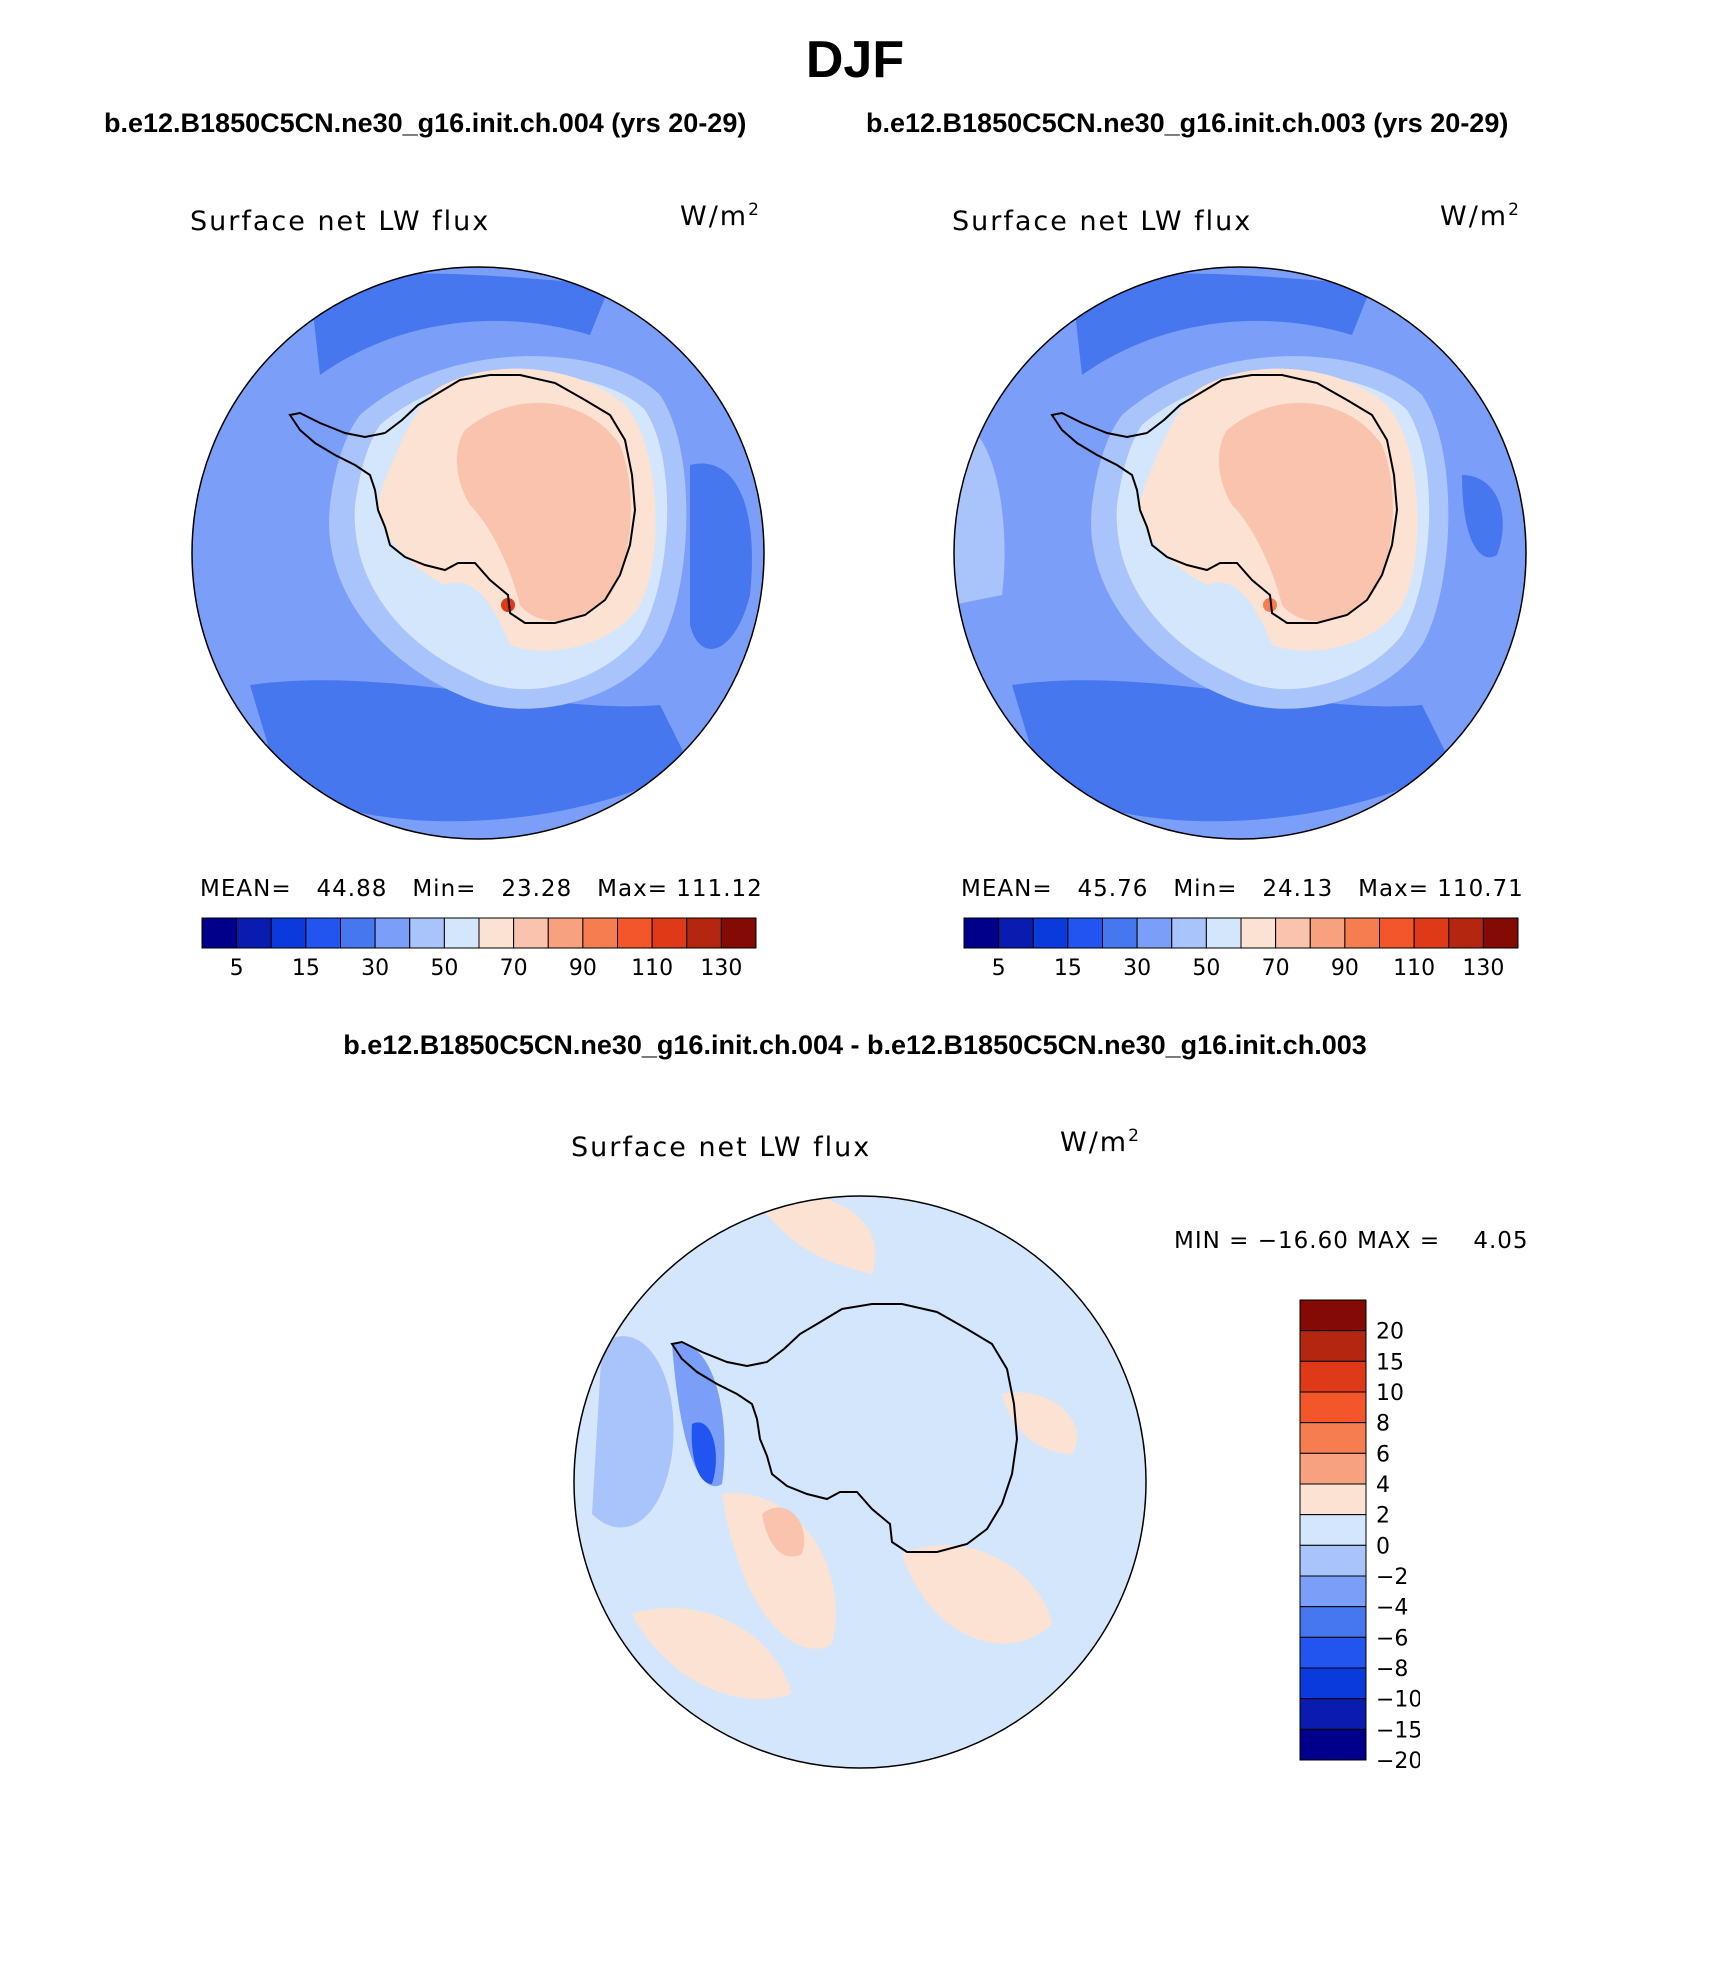  I want to click on colorbar-tick-label: −15, so click(1398, 1730).